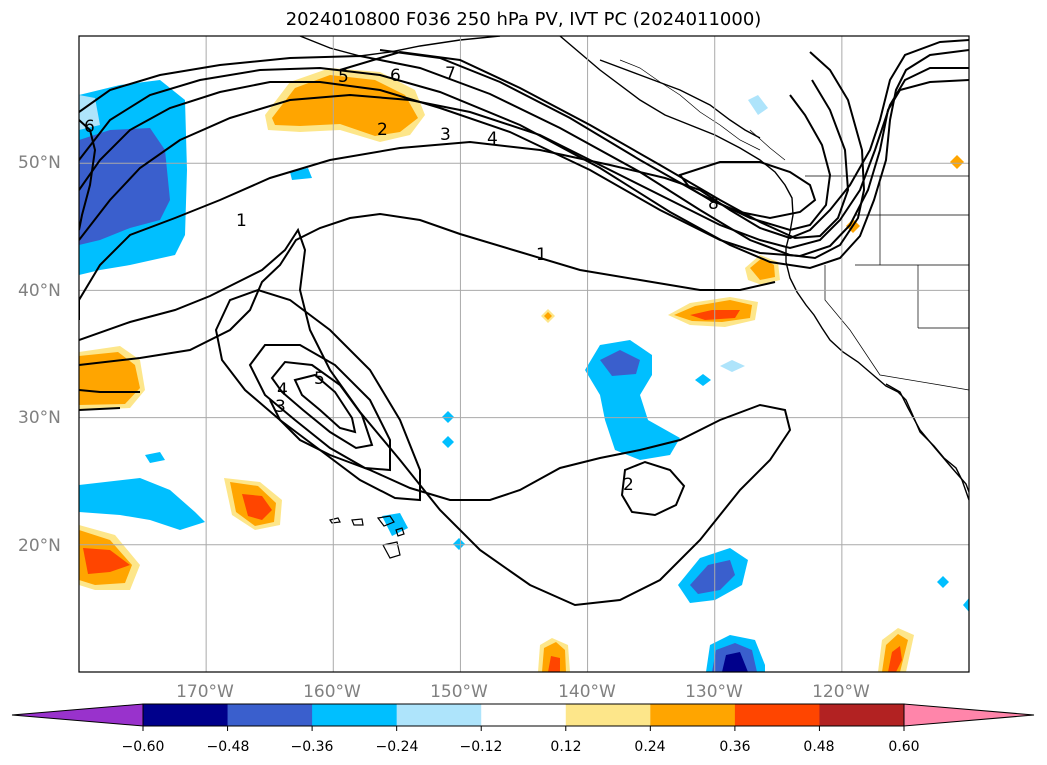 The width and height of the screenshot is (1047, 765). Describe the element at coordinates (39, 418) in the screenshot. I see `lat-label: 30°N` at that location.